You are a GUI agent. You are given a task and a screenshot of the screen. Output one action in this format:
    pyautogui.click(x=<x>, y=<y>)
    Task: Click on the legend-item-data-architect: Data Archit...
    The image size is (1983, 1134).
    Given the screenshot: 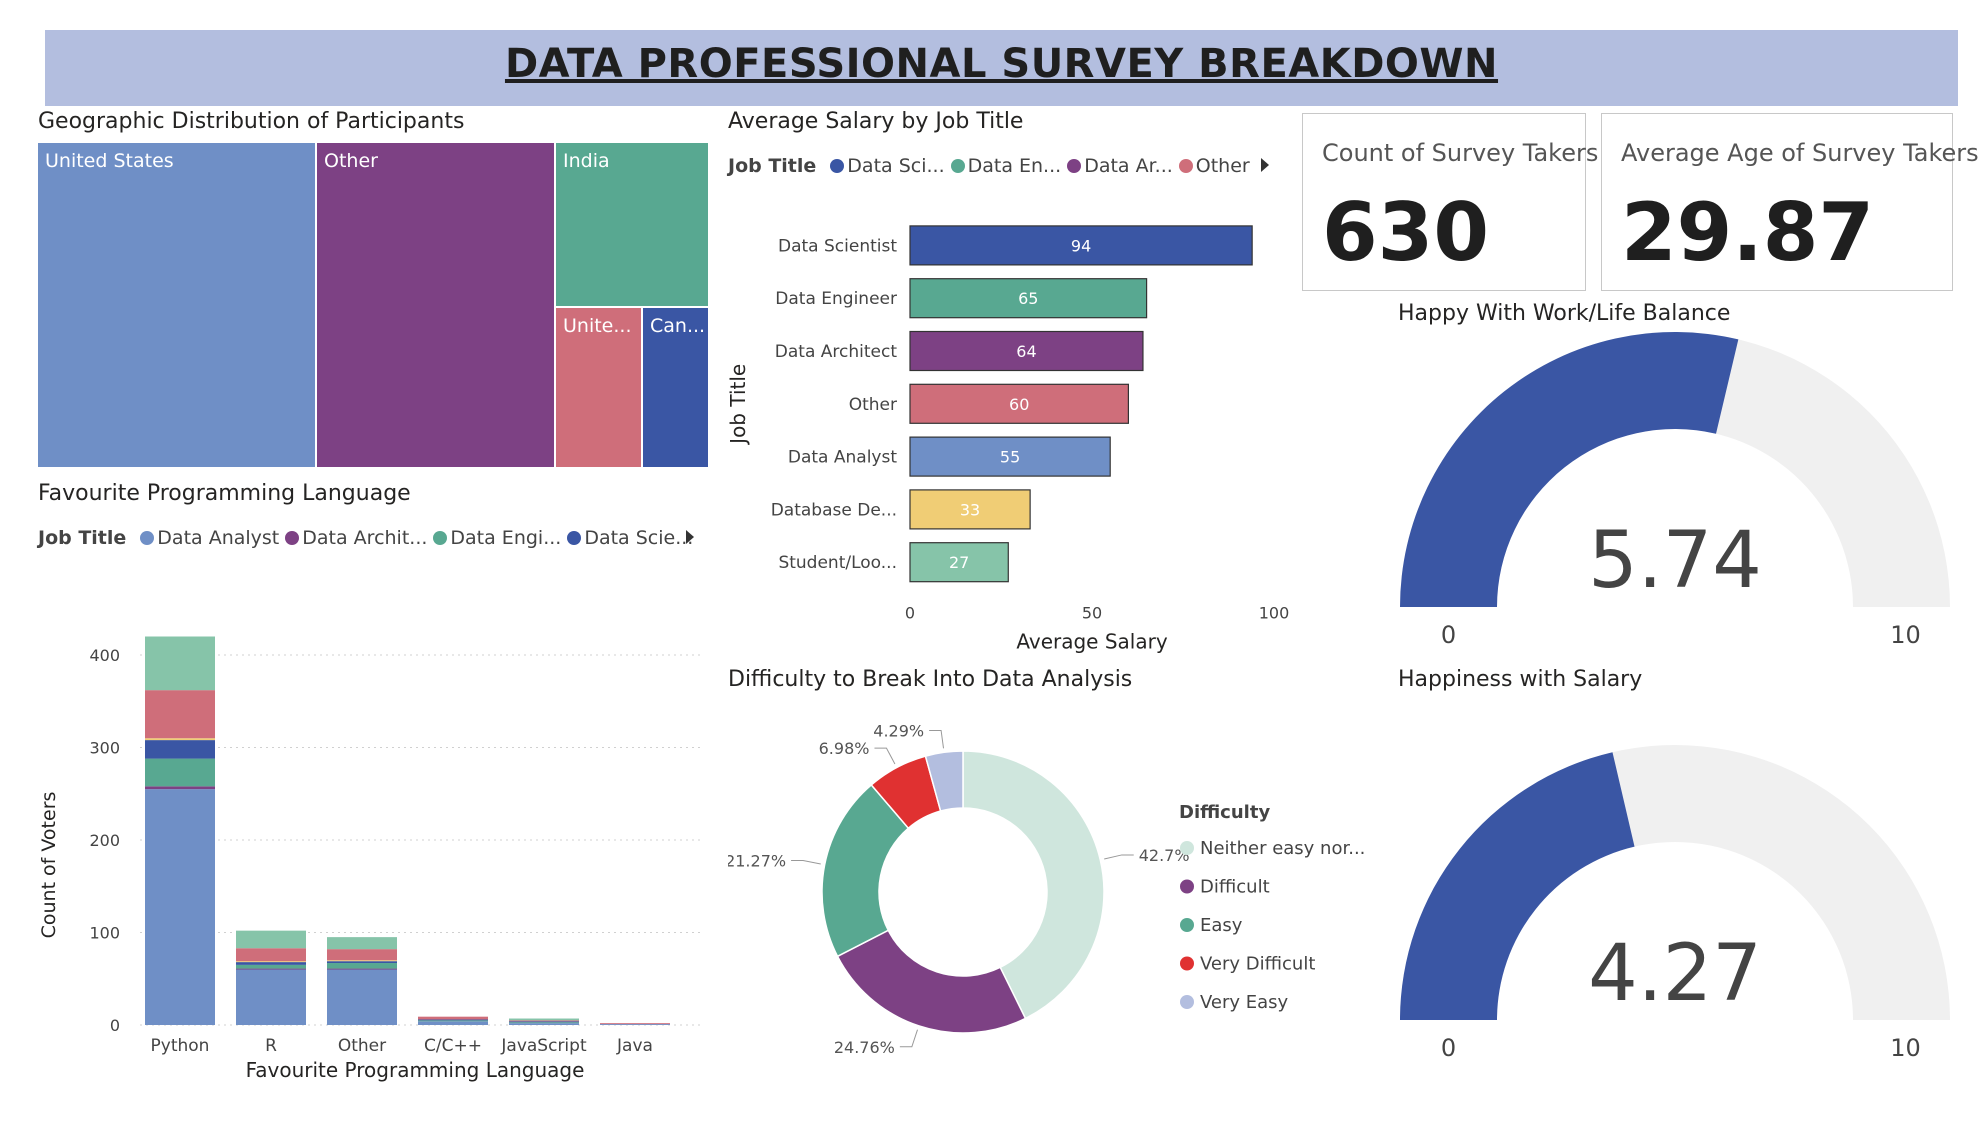 What is the action you would take?
    pyautogui.click(x=365, y=538)
    